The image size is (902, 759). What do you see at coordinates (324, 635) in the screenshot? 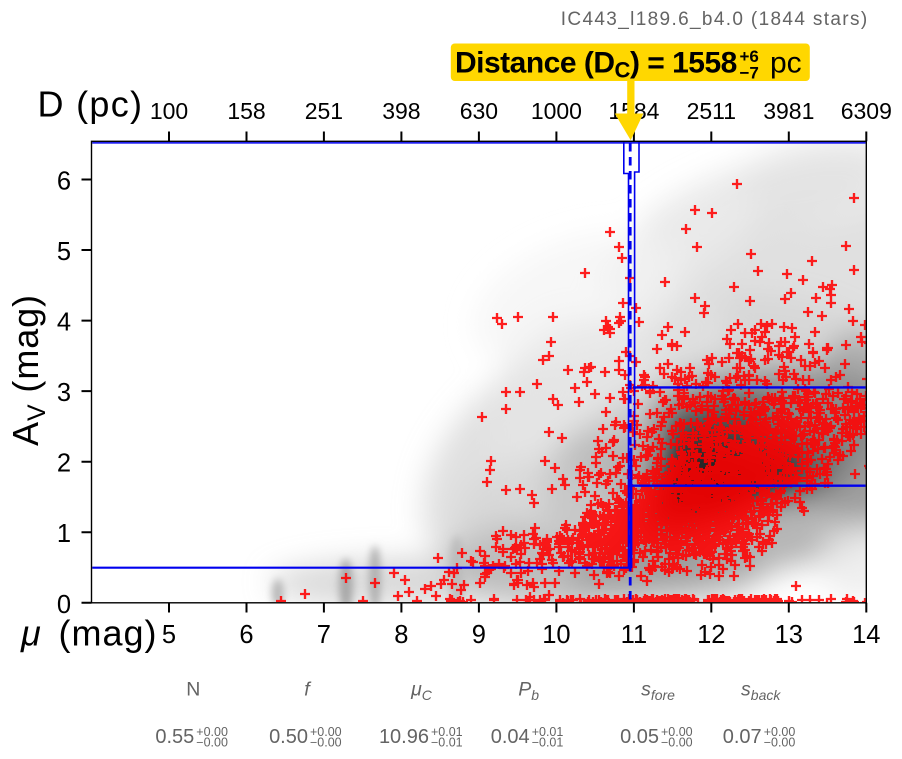
I see `svg-text: 7` at bounding box center [324, 635].